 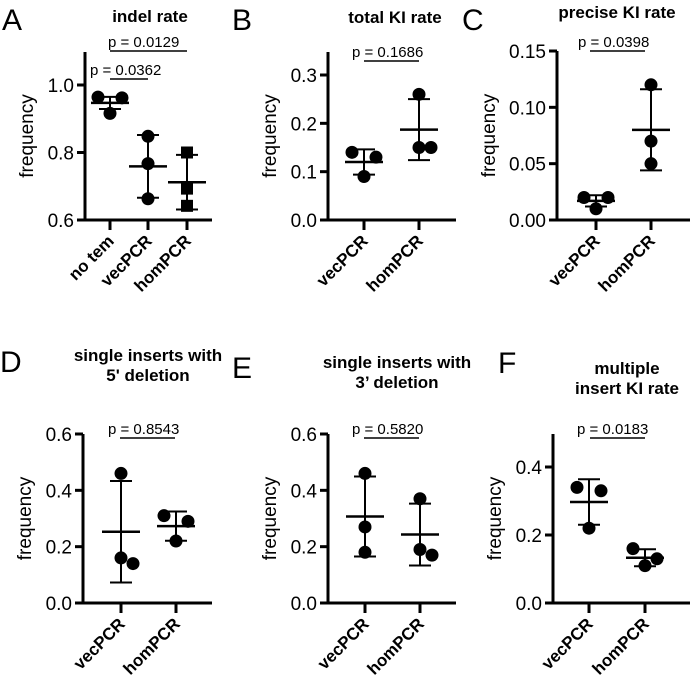 What do you see at coordinates (527, 165) in the screenshot?
I see `y-tick-label: 0.05` at bounding box center [527, 165].